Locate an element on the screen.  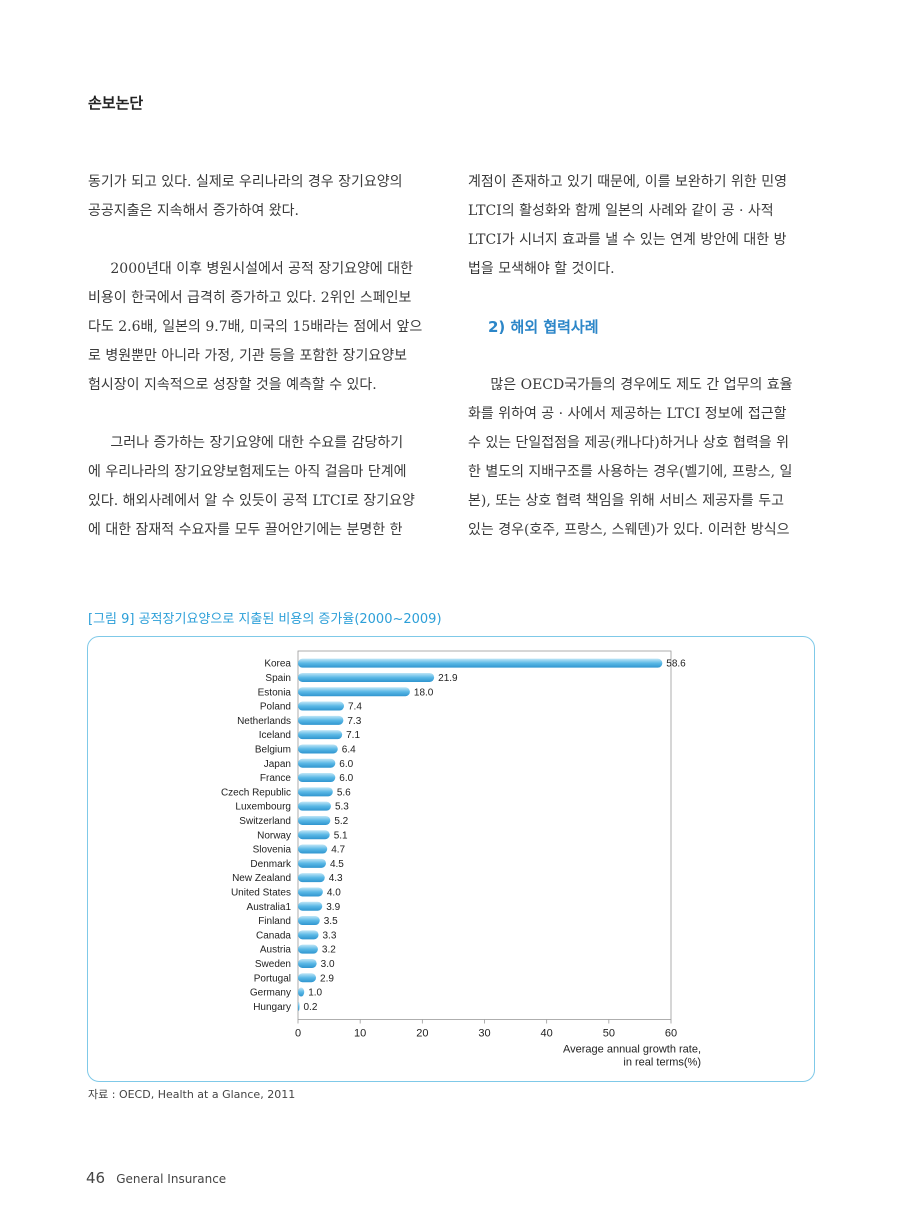
category-label: Japan is located at coordinates (277, 764).